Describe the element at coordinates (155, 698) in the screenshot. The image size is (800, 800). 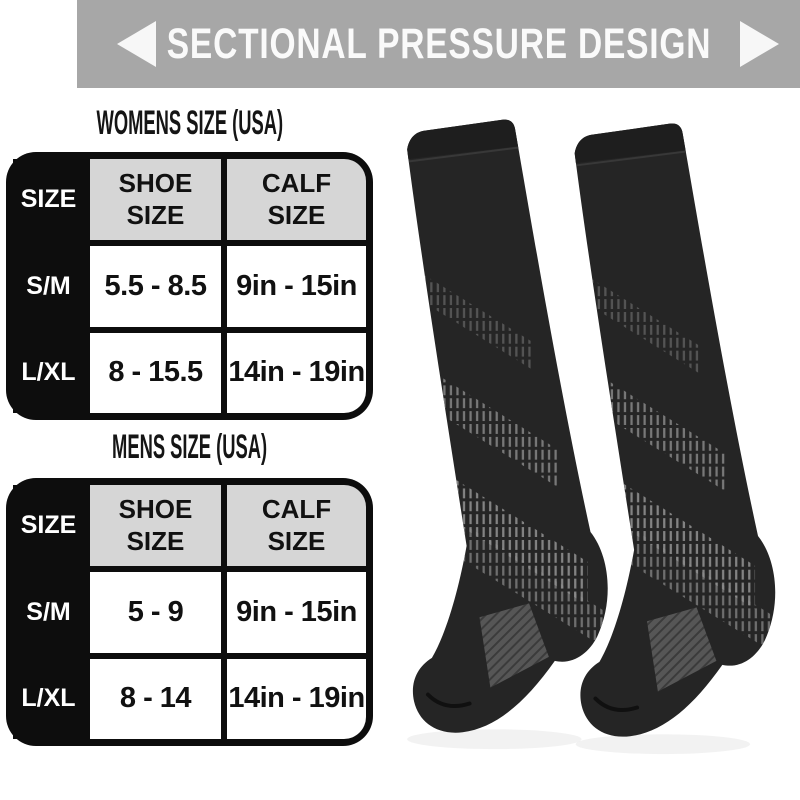
I see `mens-row-lxl-shoe: 8 - 14` at that location.